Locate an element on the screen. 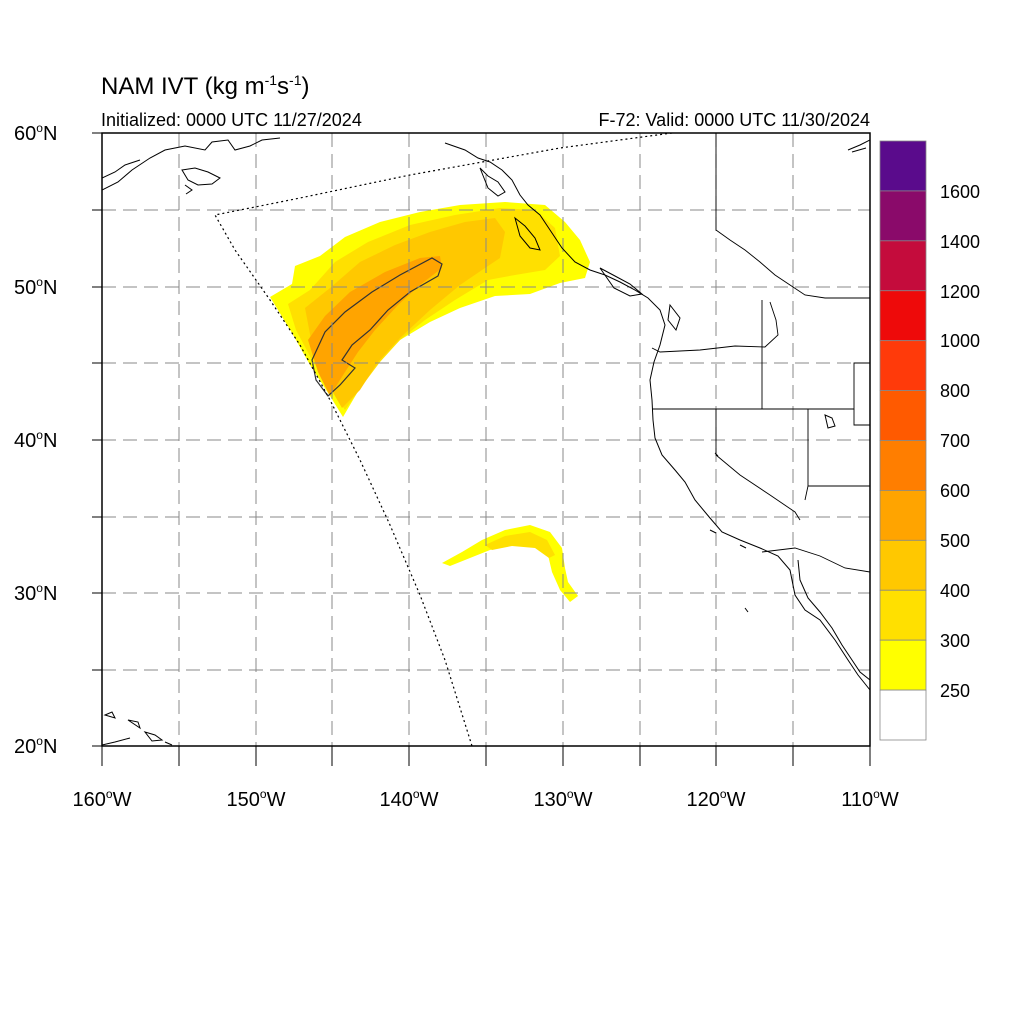 This screenshot has height=1024, width=1024. political-boundaries is located at coordinates (760, 353).